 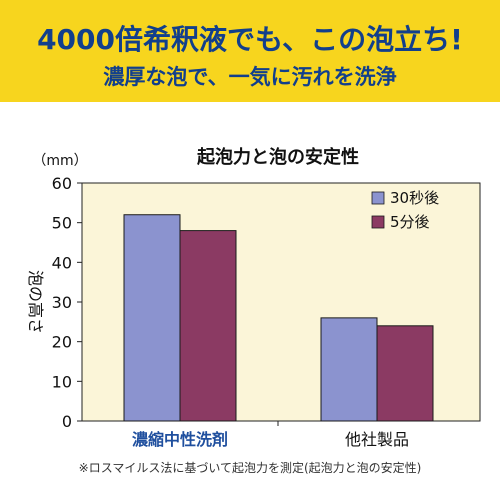 What do you see at coordinates (378, 222) in the screenshot?
I see `legend-swatch-5min` at bounding box center [378, 222].